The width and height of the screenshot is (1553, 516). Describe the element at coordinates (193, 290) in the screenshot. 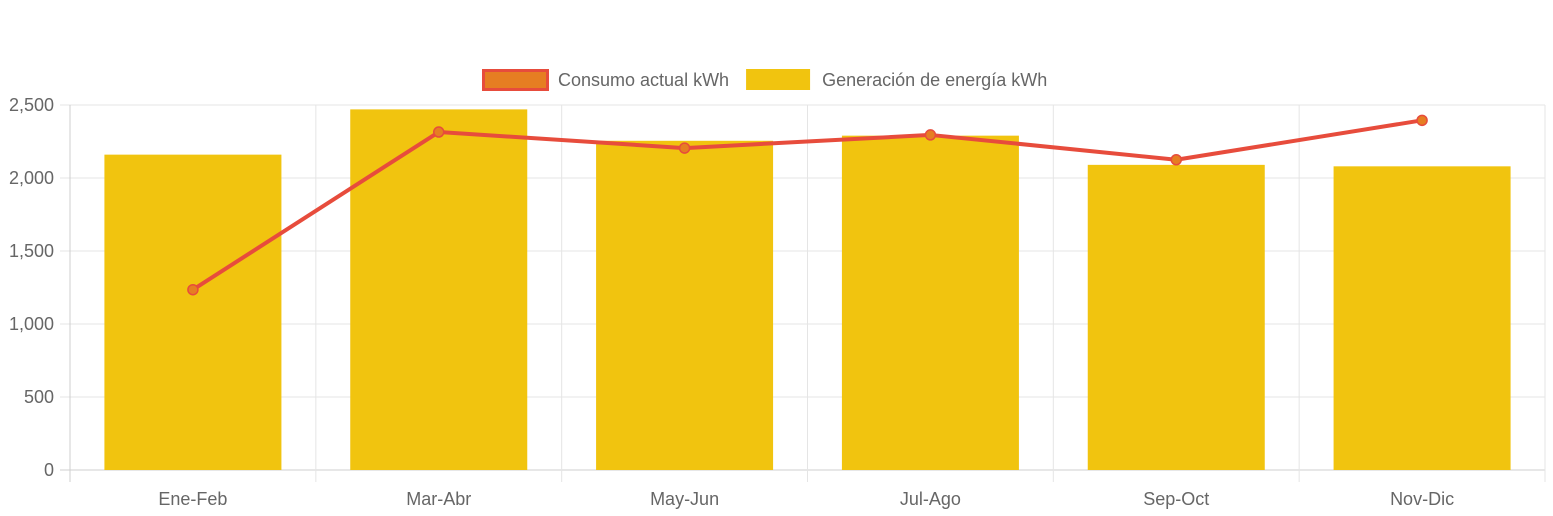

I see `line-point-ene-feb` at that location.